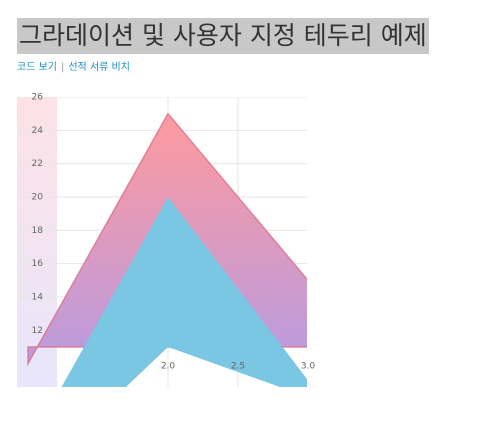 This screenshot has width=481, height=441. I want to click on links: 코드 보기 | 선적 서류 비치, so click(73, 65).